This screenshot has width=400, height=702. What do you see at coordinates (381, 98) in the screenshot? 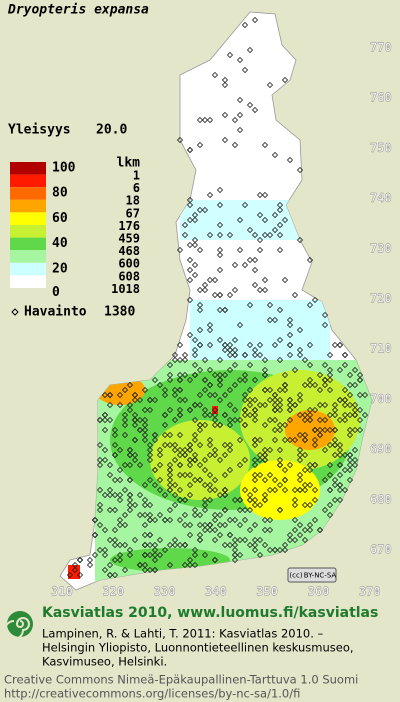
I see `y-grid-label: 760` at bounding box center [381, 98].